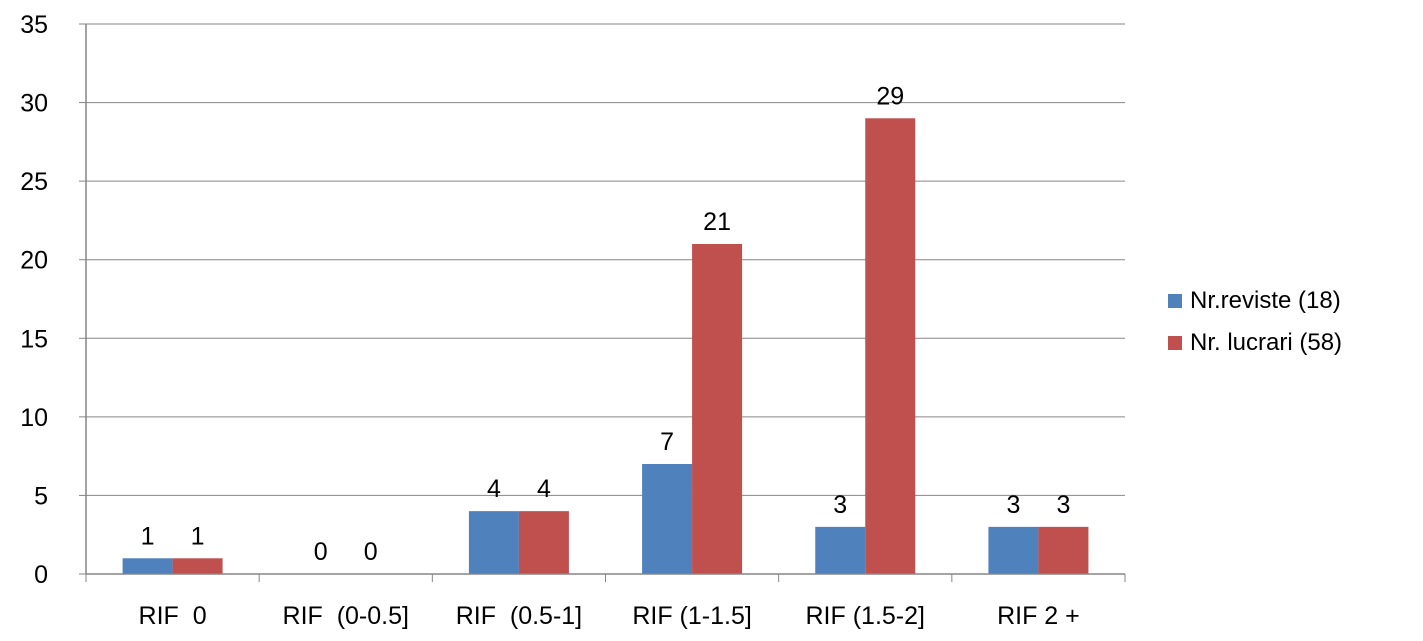 This screenshot has height=641, width=1423. What do you see at coordinates (34, 418) in the screenshot?
I see `y-tick-label: 10` at bounding box center [34, 418].